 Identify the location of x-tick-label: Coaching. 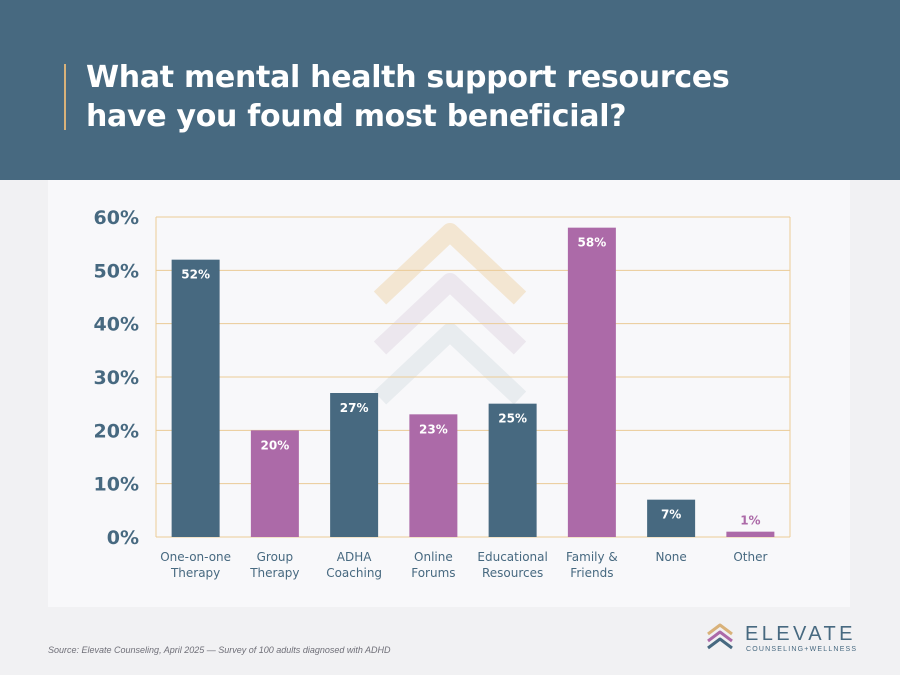
(354, 573).